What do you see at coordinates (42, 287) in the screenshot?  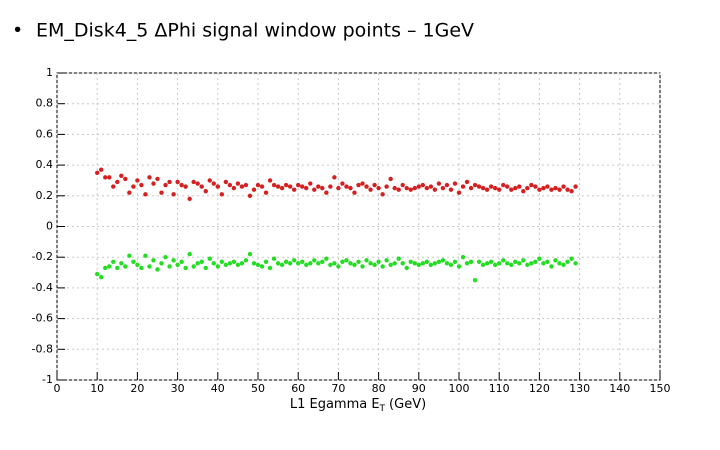 I see `y-tick-label: -0.4` at bounding box center [42, 287].